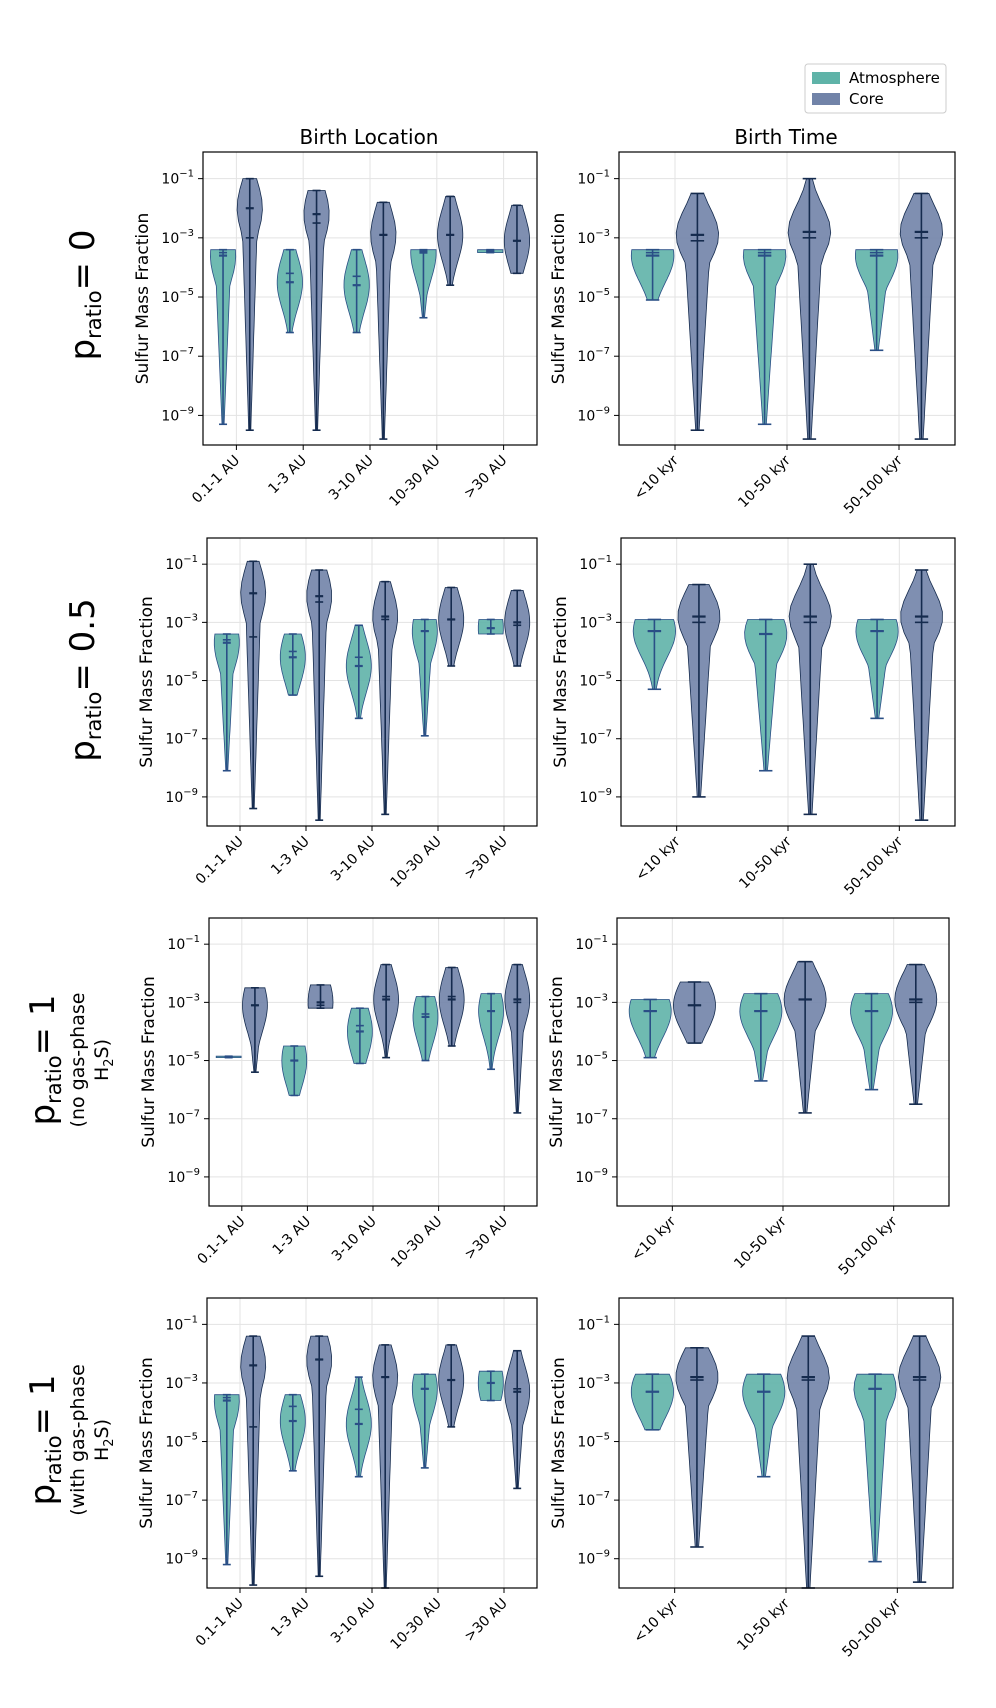 The image size is (996, 1708). I want to click on row-note-s: S), so click(102, 1428).